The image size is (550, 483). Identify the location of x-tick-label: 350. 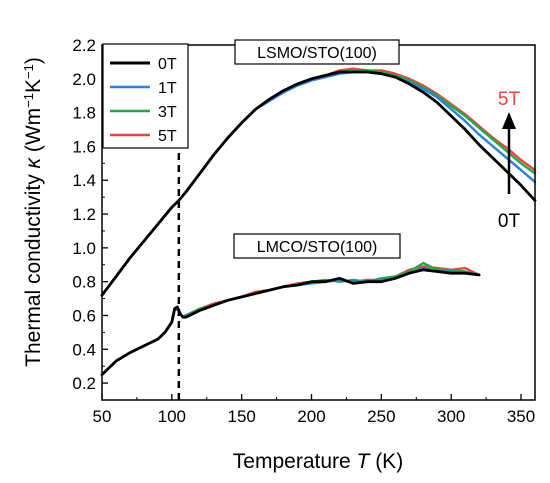
(521, 416).